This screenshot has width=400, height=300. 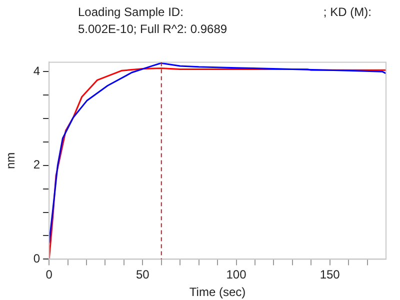 I want to click on x-tick-label: 0, so click(x=49, y=275).